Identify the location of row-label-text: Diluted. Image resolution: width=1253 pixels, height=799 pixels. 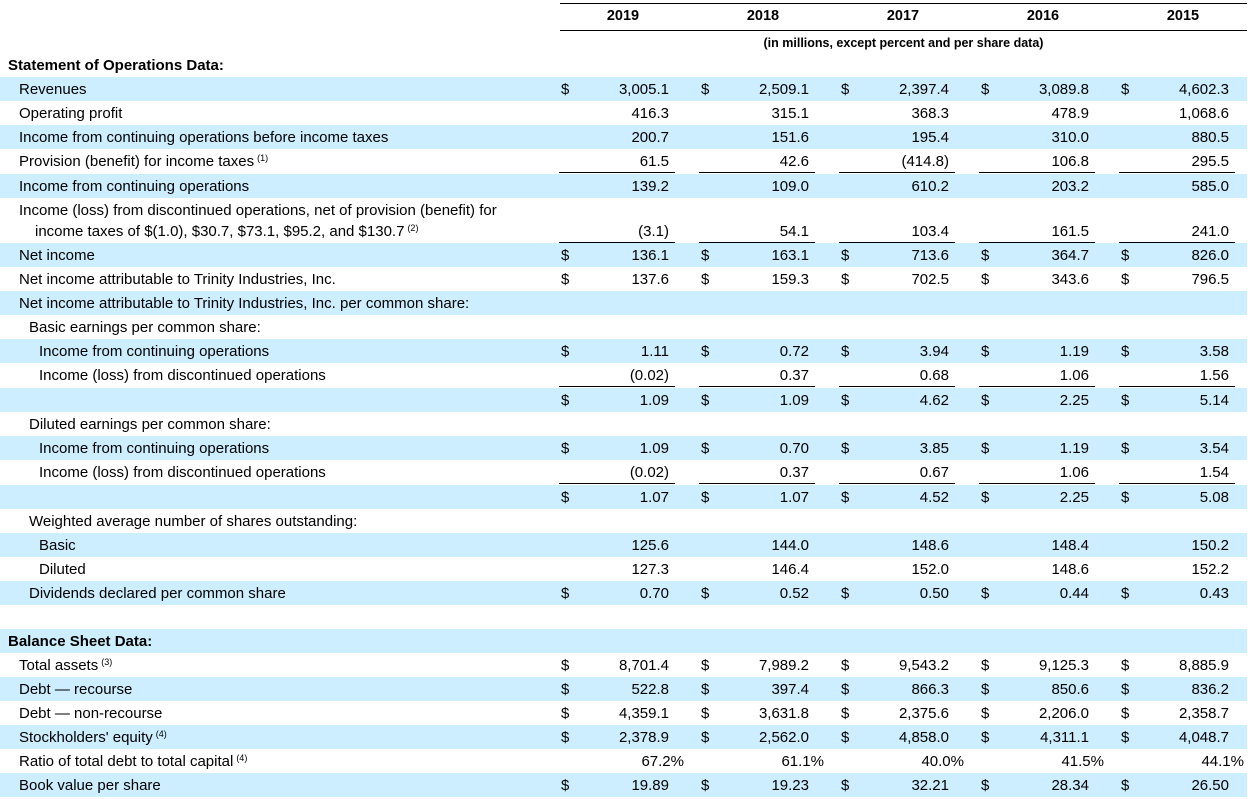
(62, 569).